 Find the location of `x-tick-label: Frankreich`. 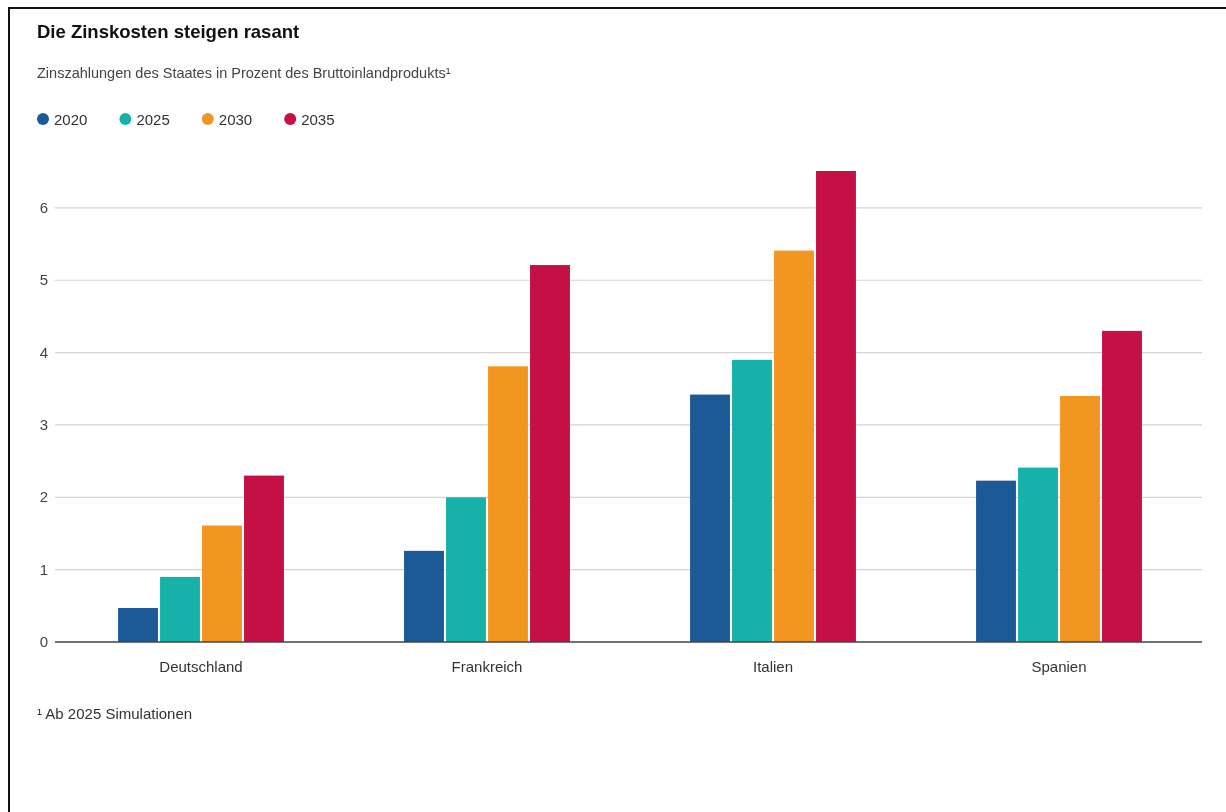

x-tick-label: Frankreich is located at coordinates (487, 666).